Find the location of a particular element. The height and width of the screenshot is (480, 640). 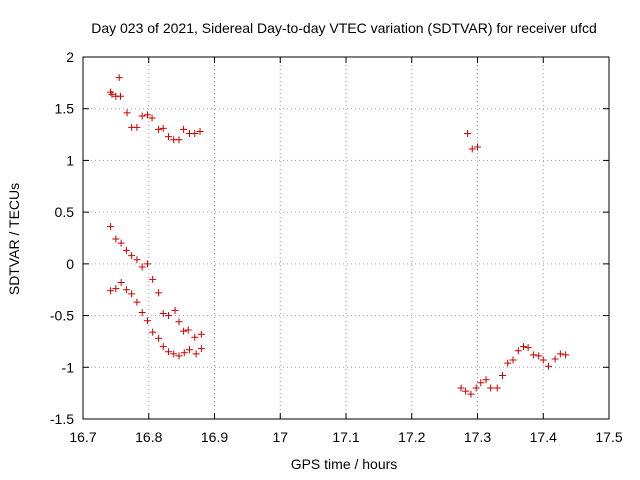

y-tick-label: 0 is located at coordinates (70, 264).